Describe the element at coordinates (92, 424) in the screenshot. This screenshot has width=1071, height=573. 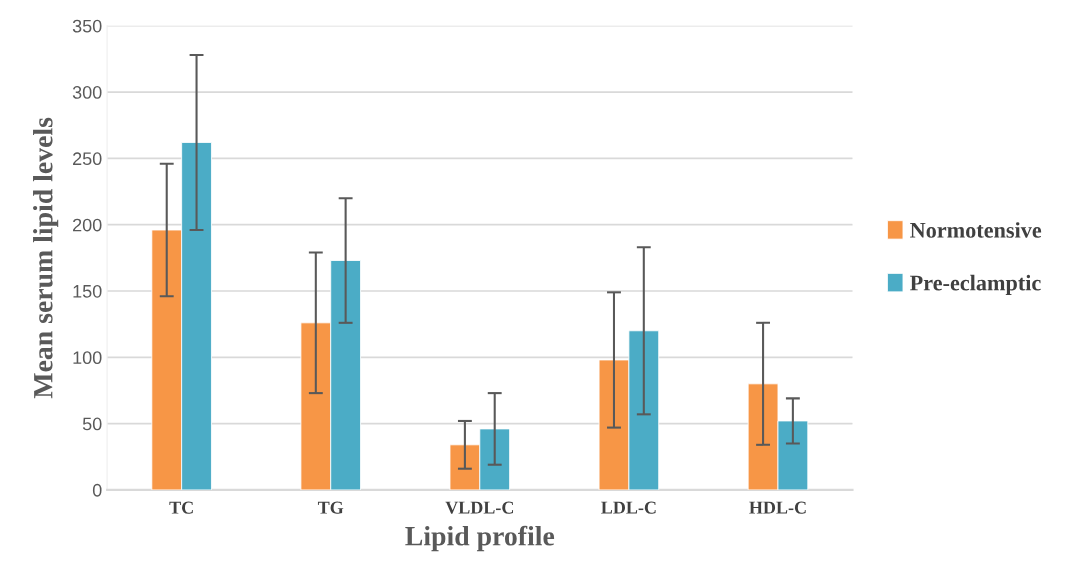
I see `y-tick-label: 50` at that location.